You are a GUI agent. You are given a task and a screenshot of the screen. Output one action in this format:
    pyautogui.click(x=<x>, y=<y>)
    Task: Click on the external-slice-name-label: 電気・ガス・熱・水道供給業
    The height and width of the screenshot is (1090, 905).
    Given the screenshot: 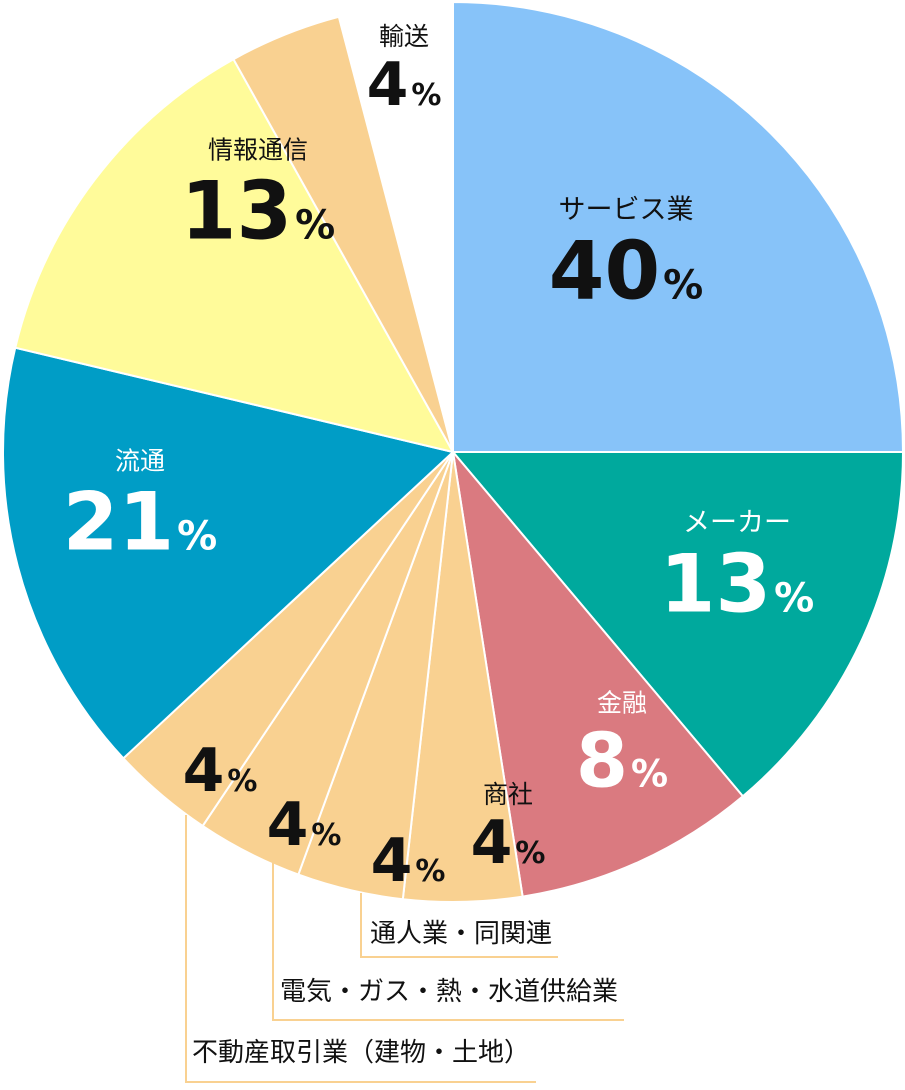 What is the action you would take?
    pyautogui.click(x=449, y=992)
    